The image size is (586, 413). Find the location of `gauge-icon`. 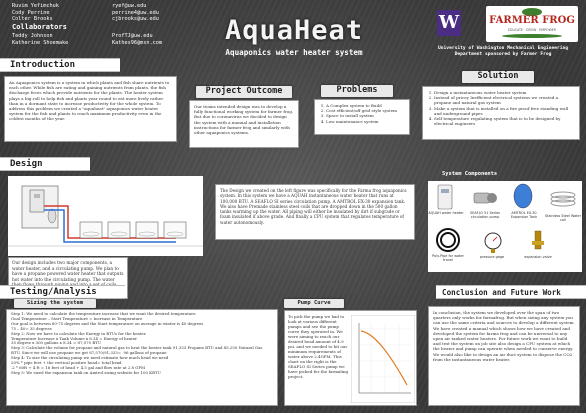

gauge-icon is located at coordinates (493, 242).